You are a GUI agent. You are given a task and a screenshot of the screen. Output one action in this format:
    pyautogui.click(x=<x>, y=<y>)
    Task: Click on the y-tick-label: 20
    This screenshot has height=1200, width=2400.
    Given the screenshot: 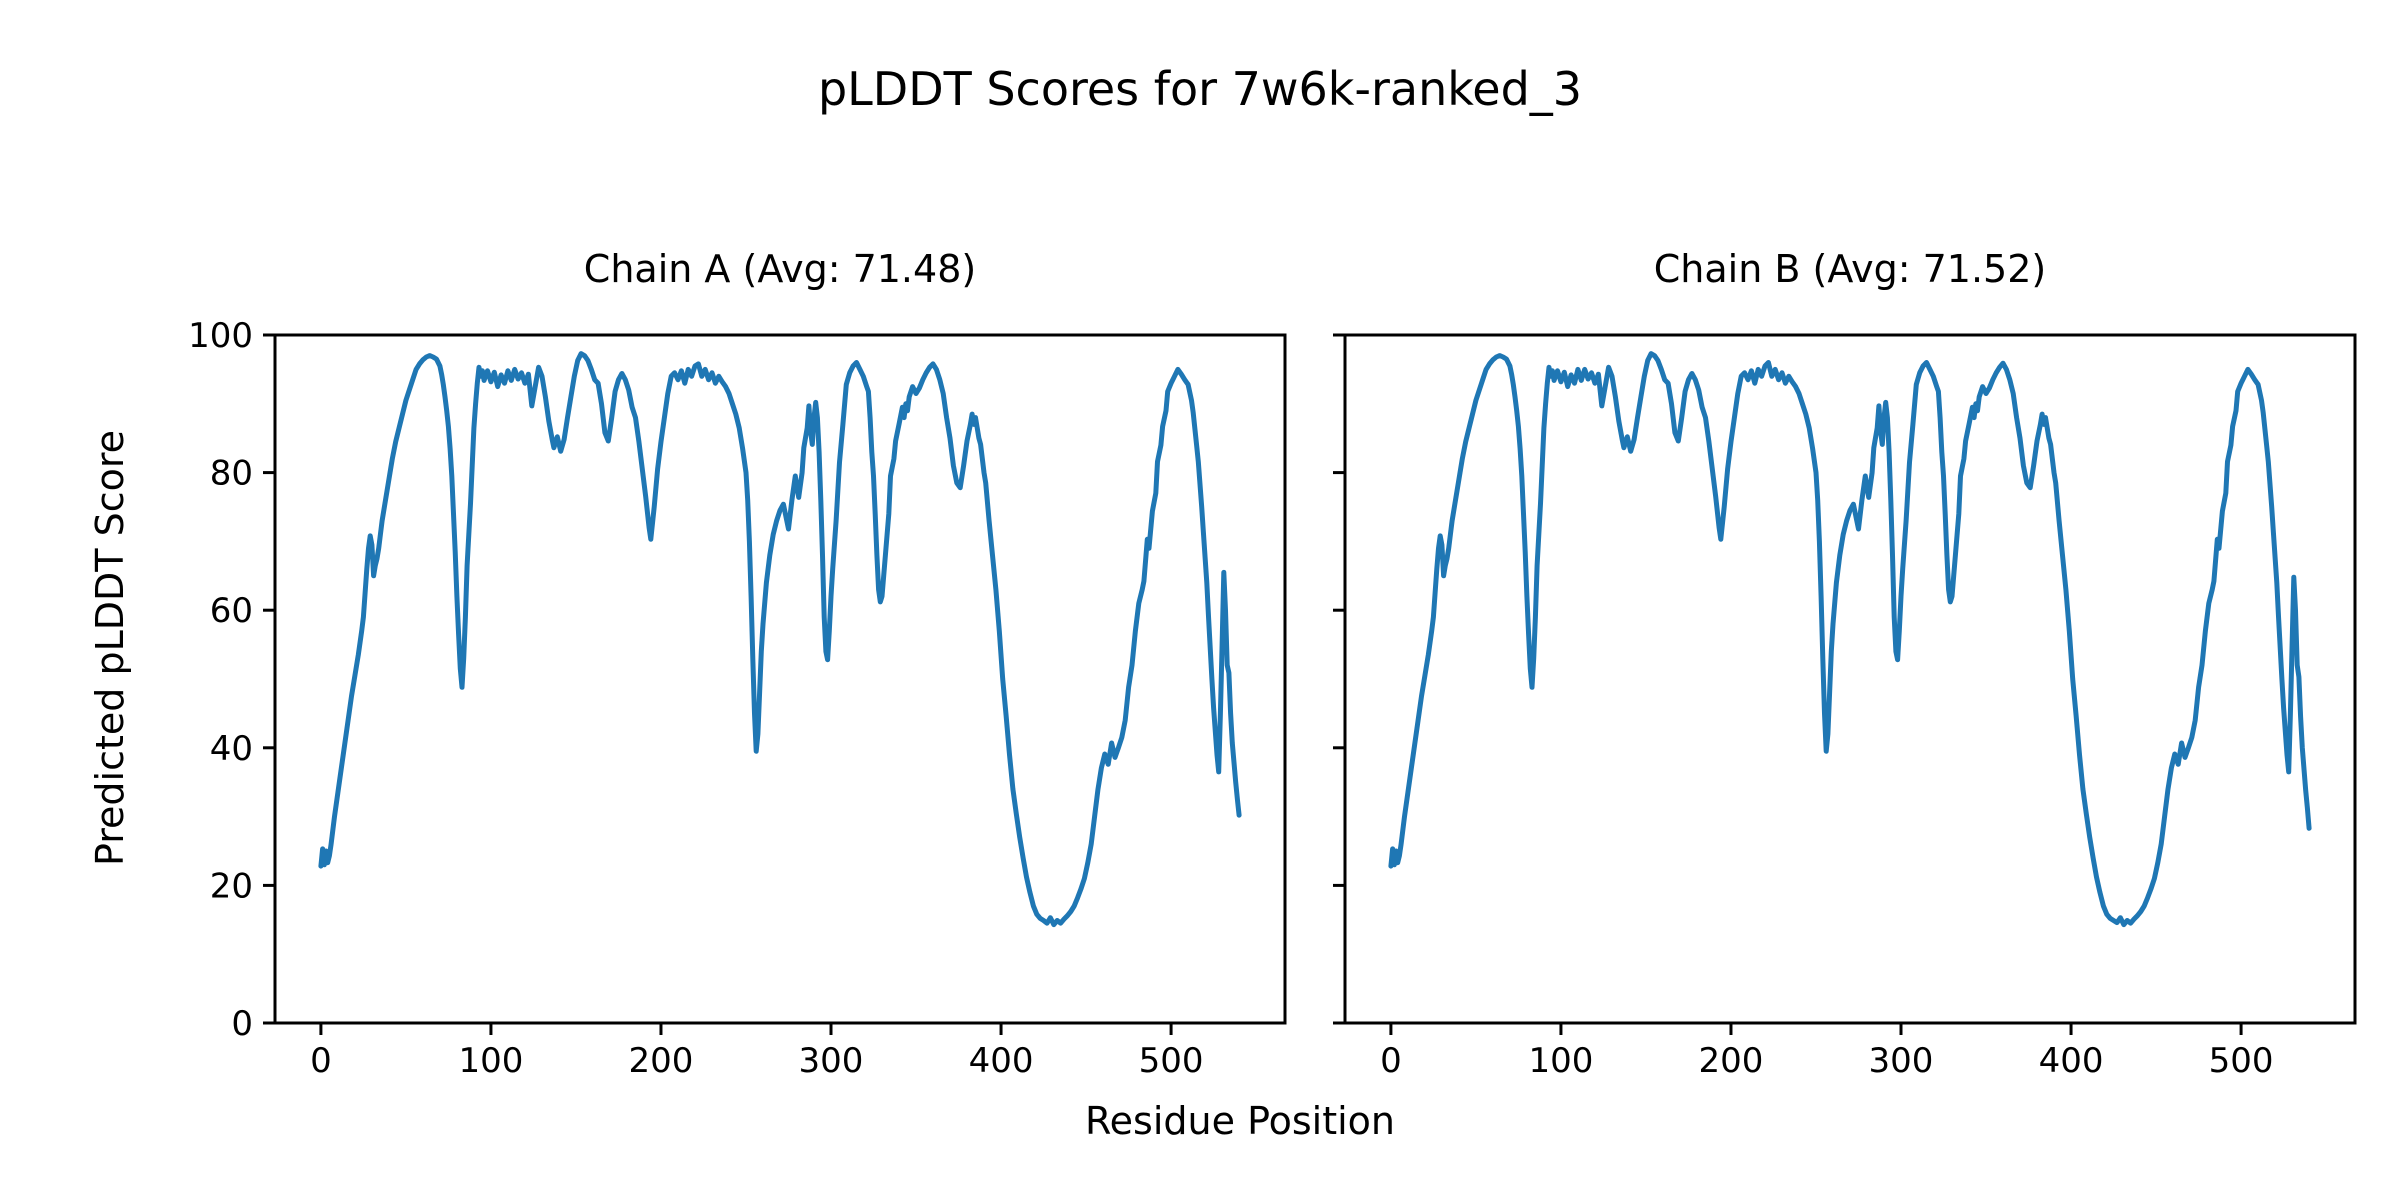 What is the action you would take?
    pyautogui.click(x=231, y=886)
    